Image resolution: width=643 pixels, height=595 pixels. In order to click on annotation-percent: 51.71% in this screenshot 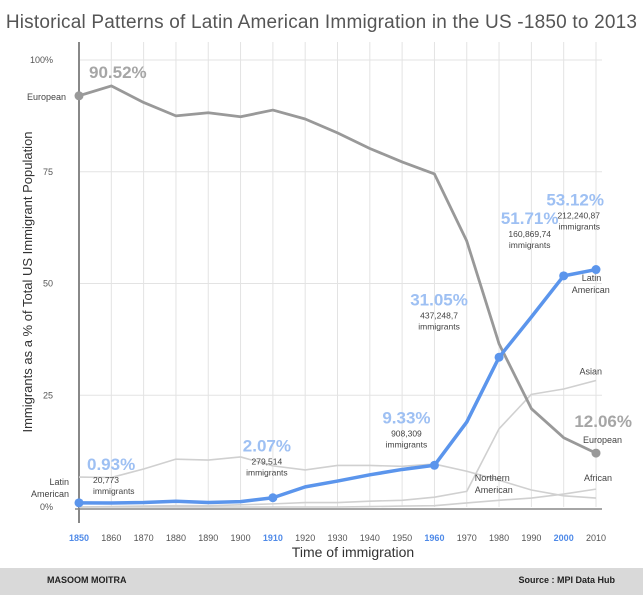, I will do `click(530, 218)`.